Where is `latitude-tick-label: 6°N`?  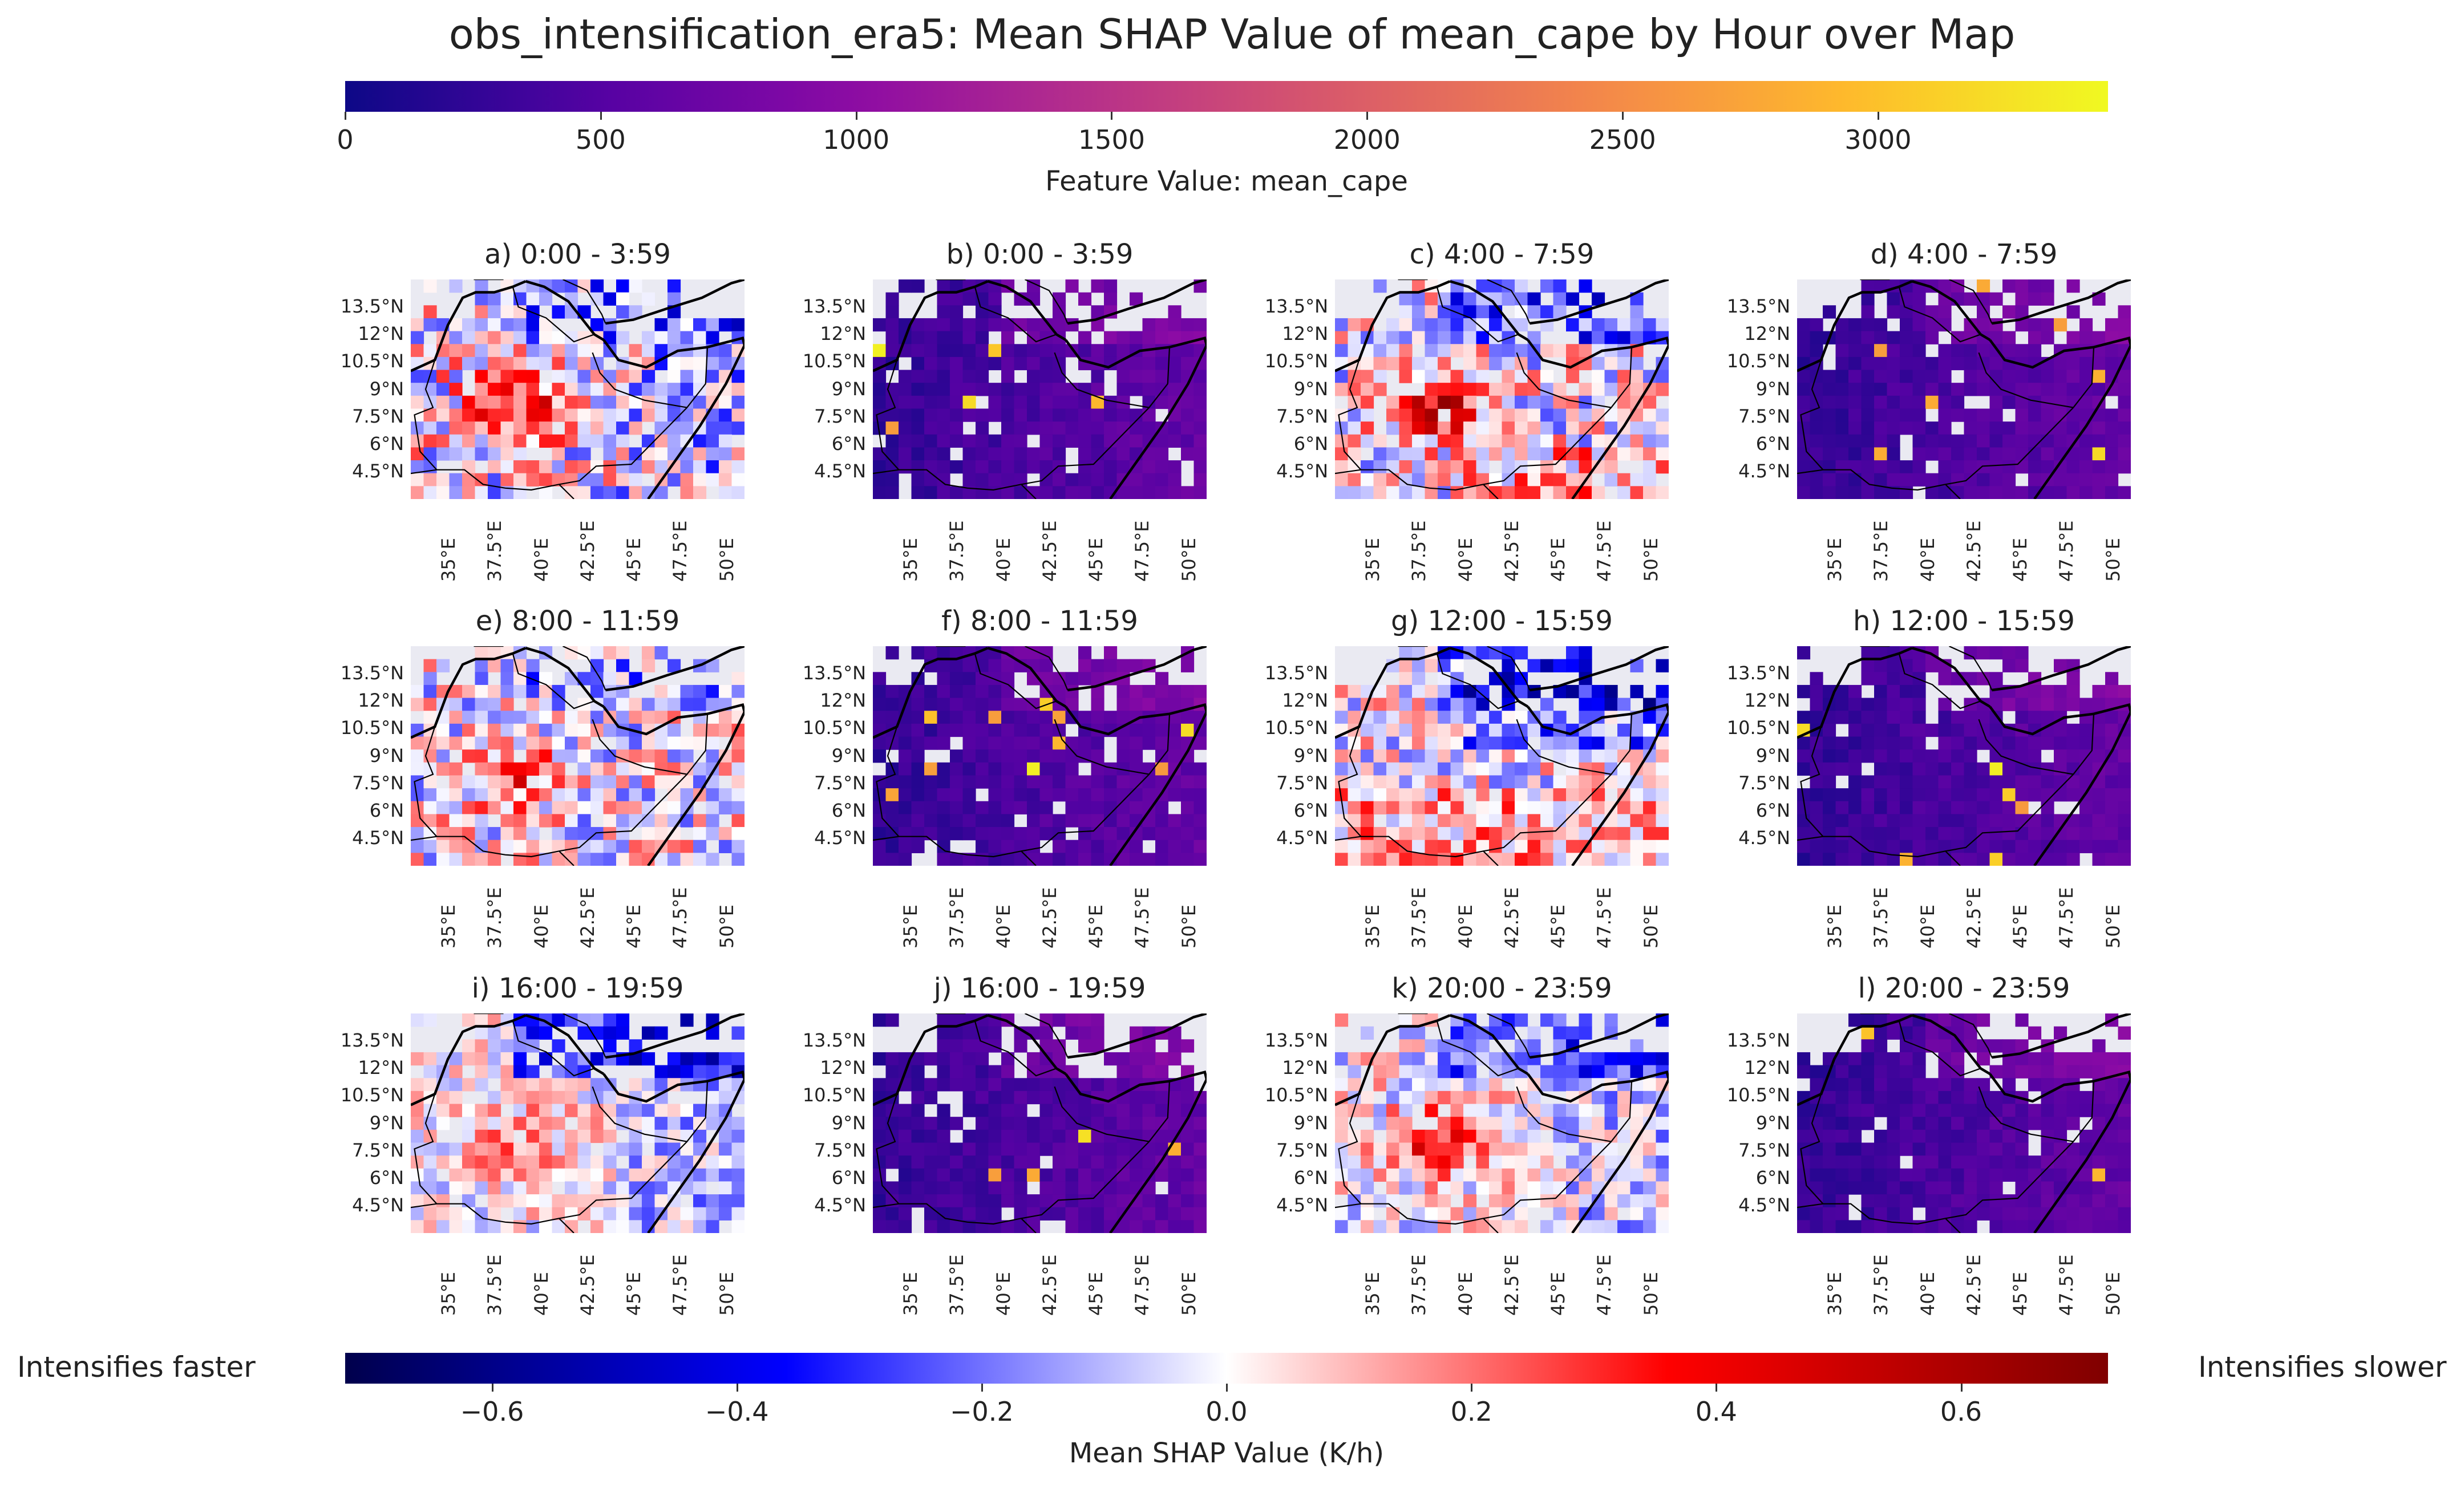
latitude-tick-label: 6°N is located at coordinates (1773, 1177).